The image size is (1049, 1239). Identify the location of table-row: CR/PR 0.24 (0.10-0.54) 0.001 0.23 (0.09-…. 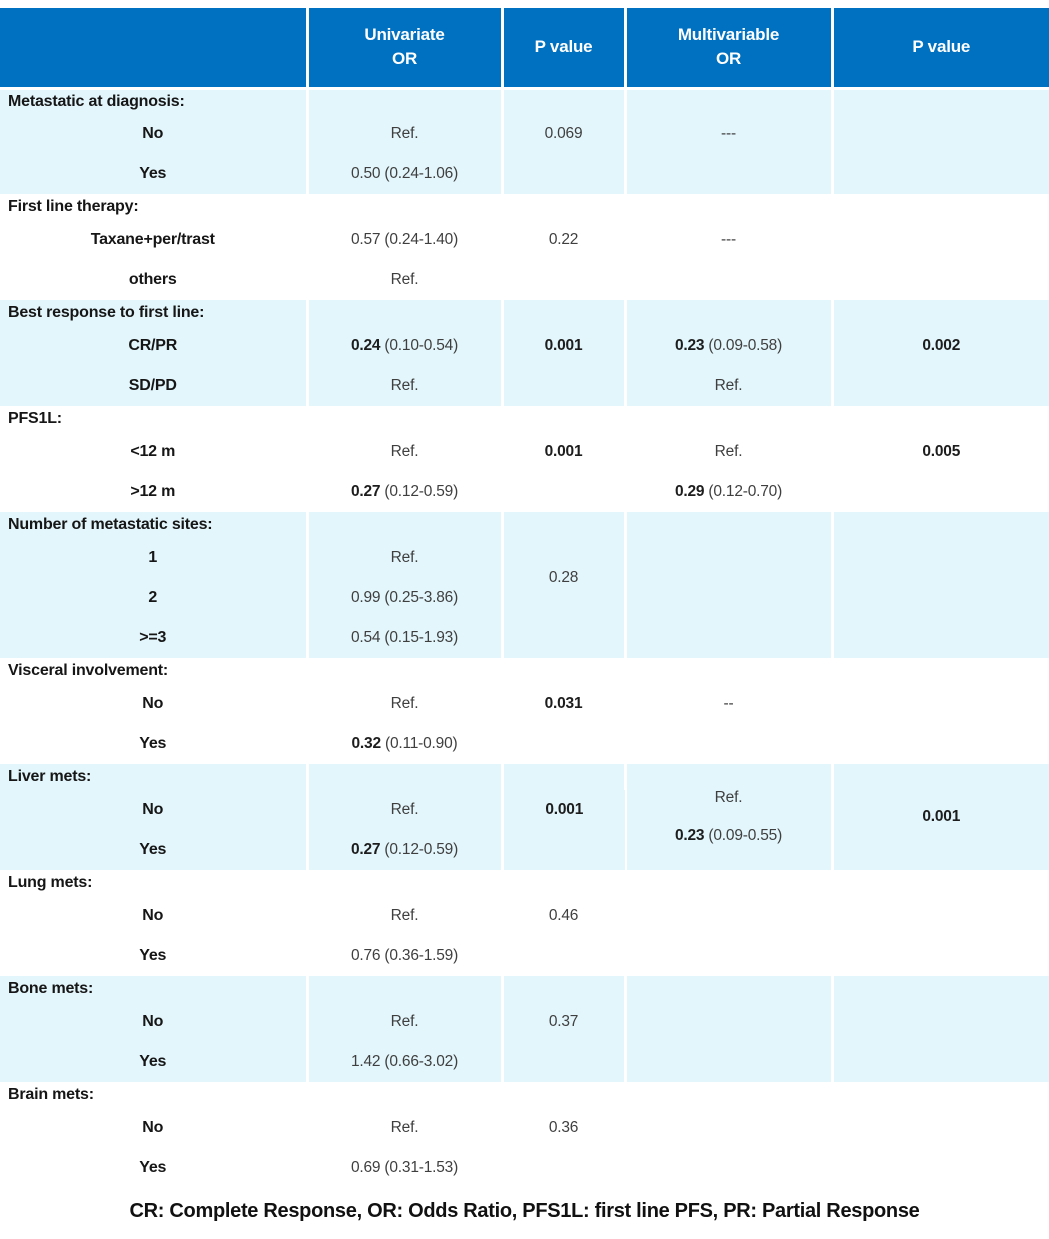
(524, 346).